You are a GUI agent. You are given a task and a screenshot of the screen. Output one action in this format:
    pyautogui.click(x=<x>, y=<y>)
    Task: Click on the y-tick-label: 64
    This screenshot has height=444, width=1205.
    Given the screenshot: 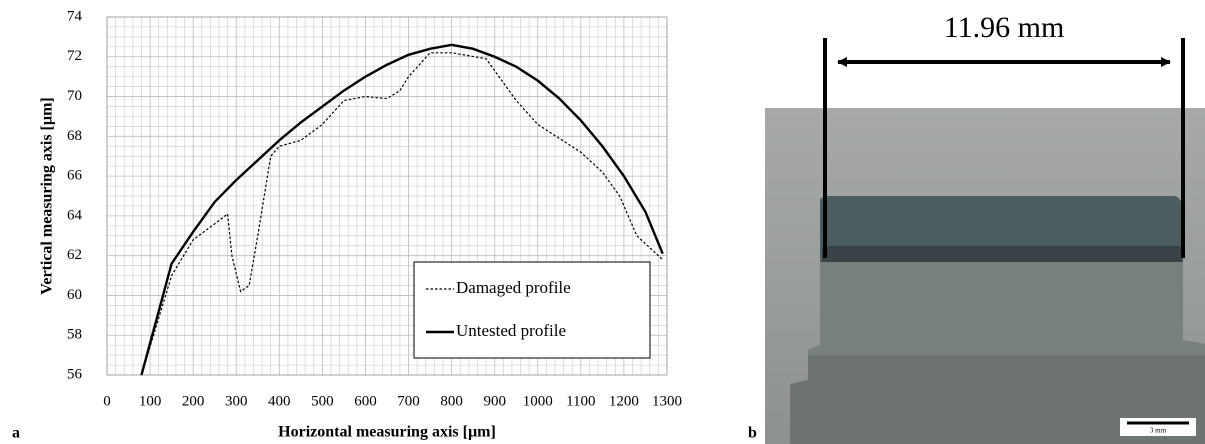 What is the action you would take?
    pyautogui.click(x=75, y=215)
    